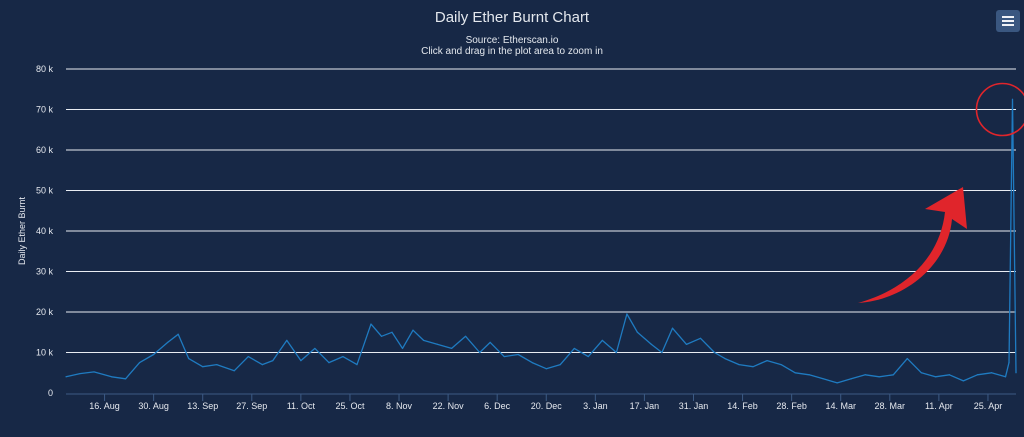 The height and width of the screenshot is (437, 1024). I want to click on x-tick-label: 25. Oct, so click(350, 406).